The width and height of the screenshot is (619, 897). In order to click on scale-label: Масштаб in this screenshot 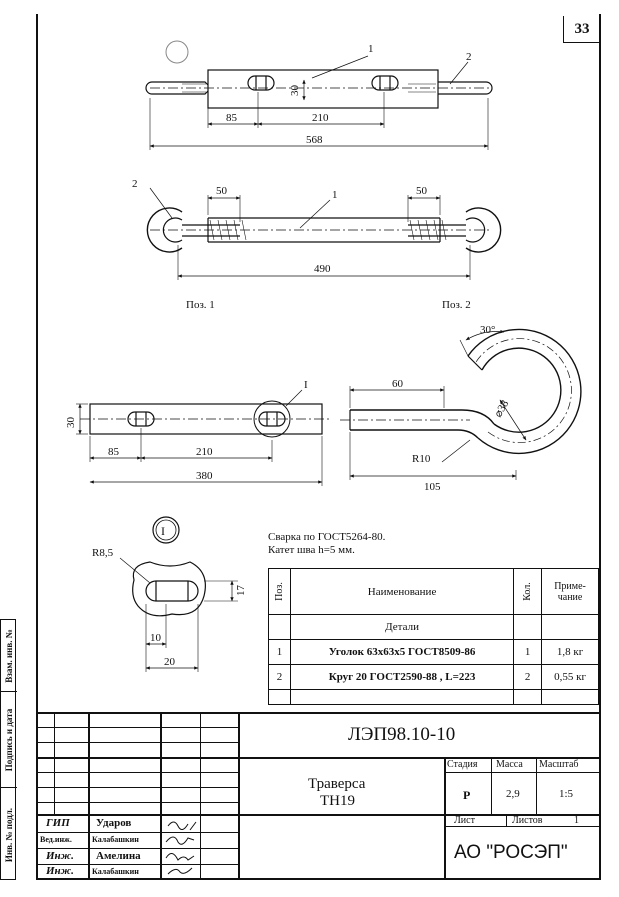, I will do `click(559, 764)`.